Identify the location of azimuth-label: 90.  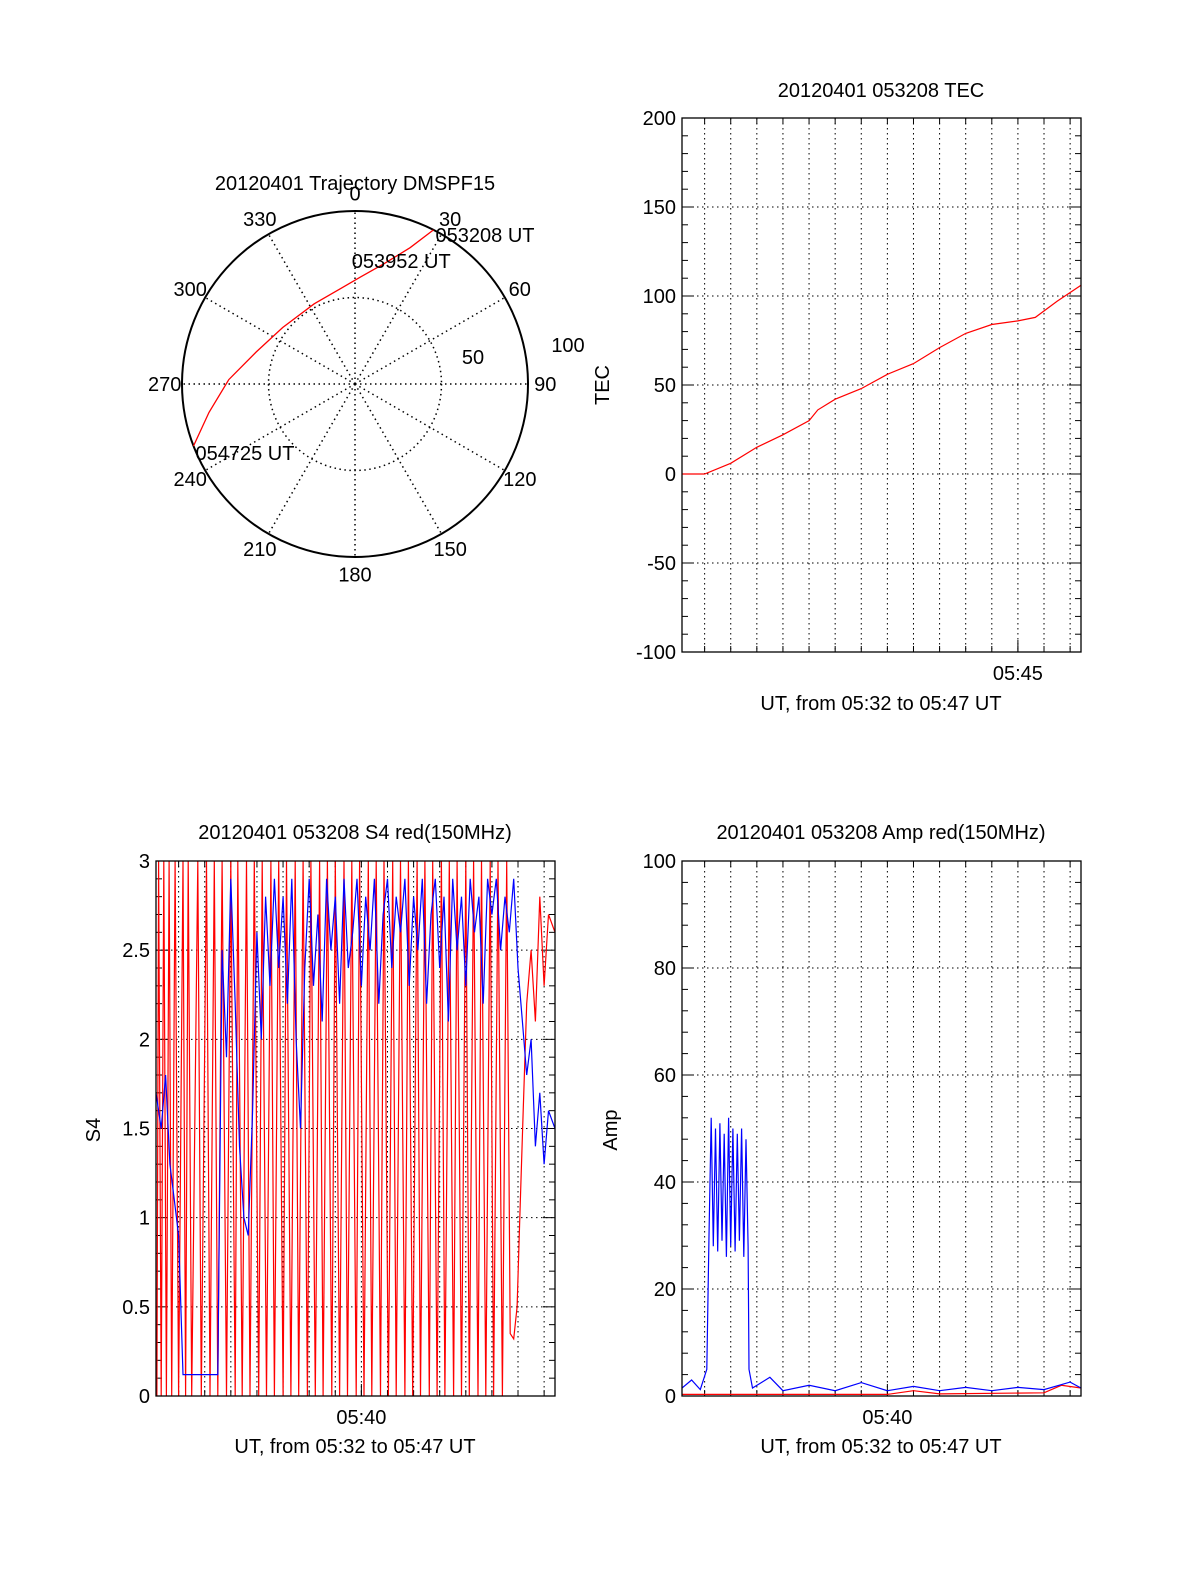
(545, 385).